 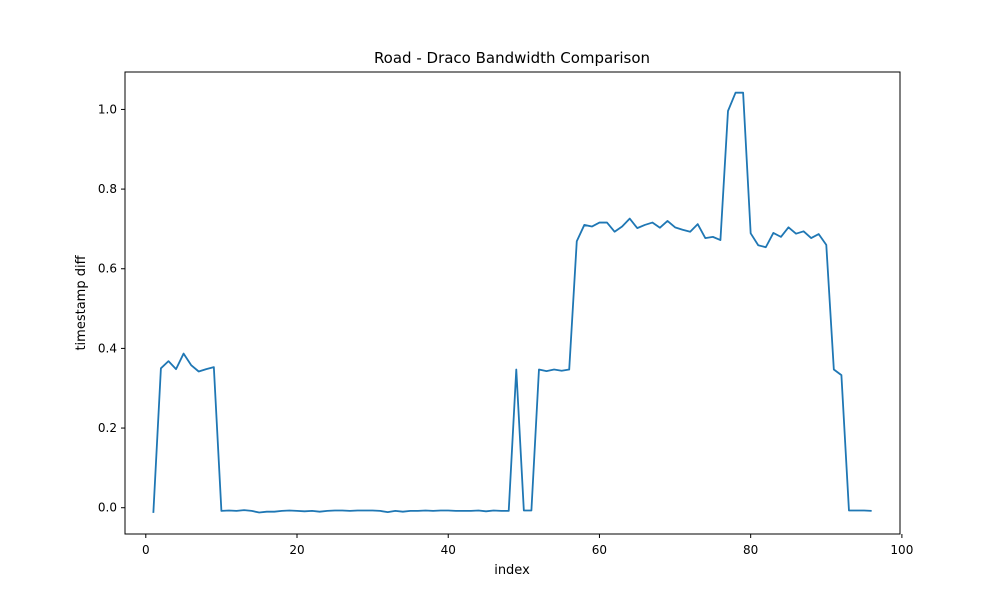 What do you see at coordinates (901, 550) in the screenshot?
I see `x-tick-label: 100` at bounding box center [901, 550].